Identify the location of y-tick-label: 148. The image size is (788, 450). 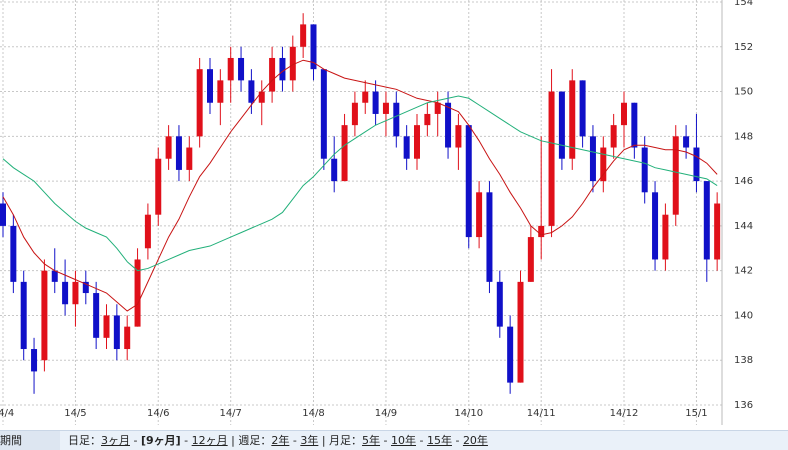
(743, 136).